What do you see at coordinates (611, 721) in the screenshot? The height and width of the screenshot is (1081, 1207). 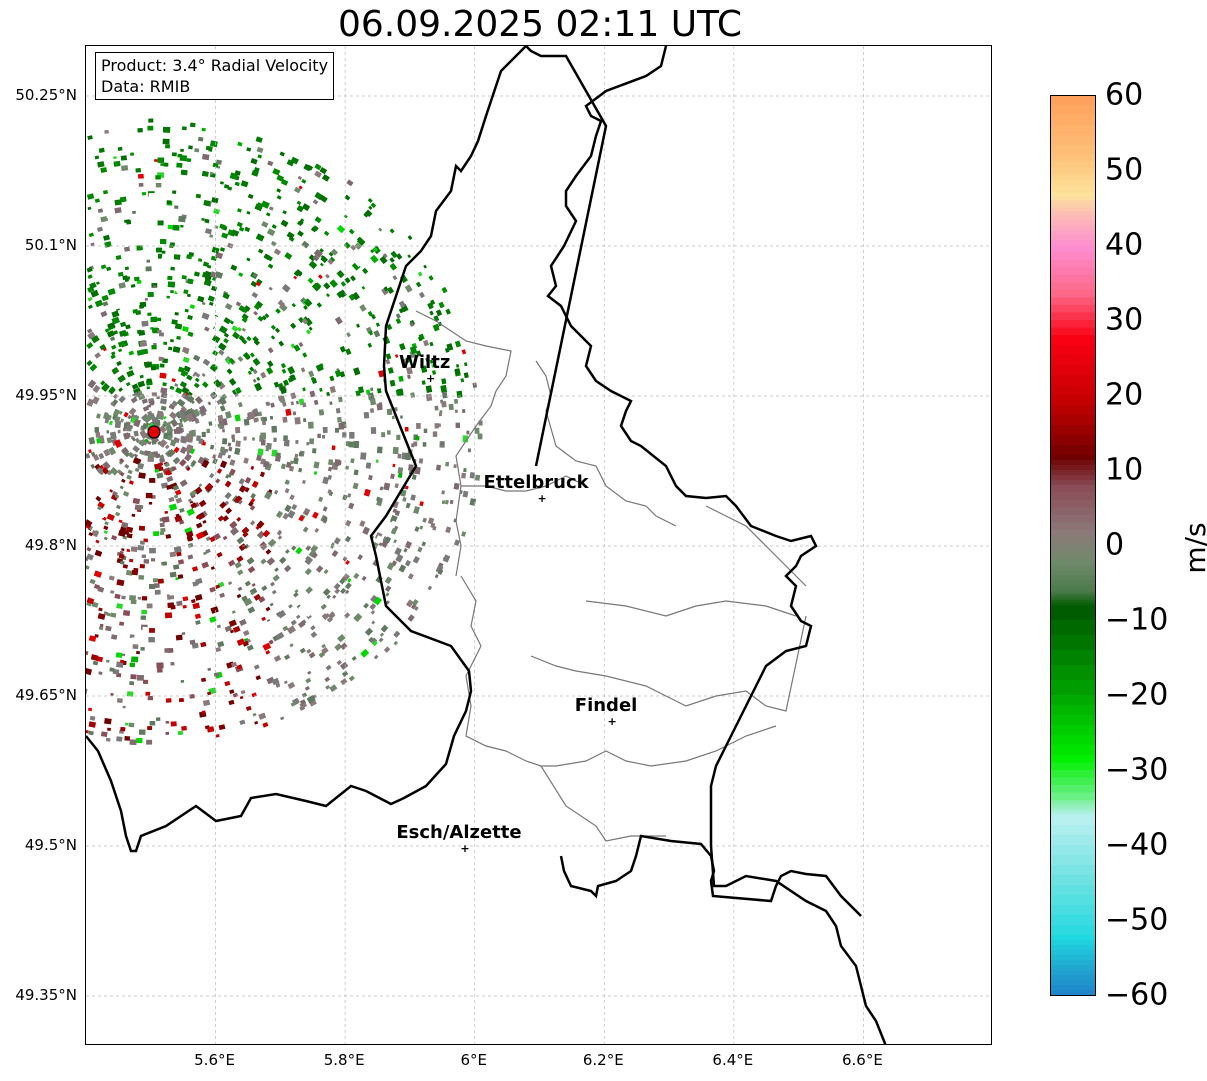 I see `city-marker: +` at bounding box center [611, 721].